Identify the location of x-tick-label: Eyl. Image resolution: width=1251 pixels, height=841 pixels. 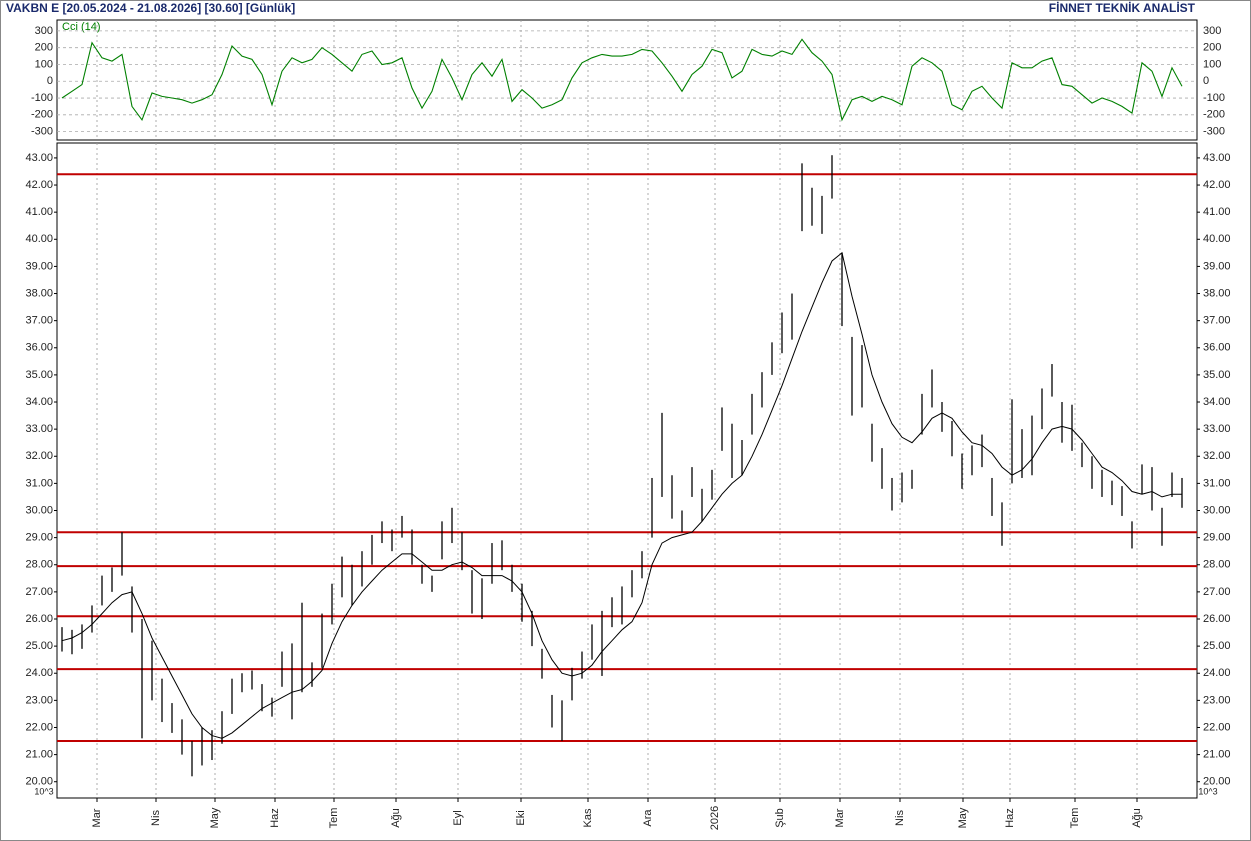
(458, 817).